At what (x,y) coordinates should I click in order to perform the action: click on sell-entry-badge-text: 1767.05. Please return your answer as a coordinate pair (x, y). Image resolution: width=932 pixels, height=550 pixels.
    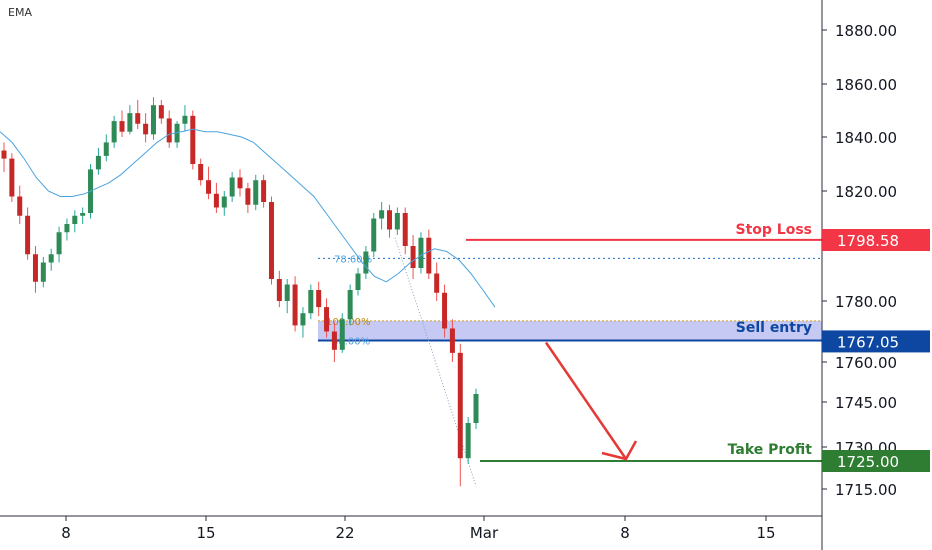
    Looking at the image, I should click on (868, 342).